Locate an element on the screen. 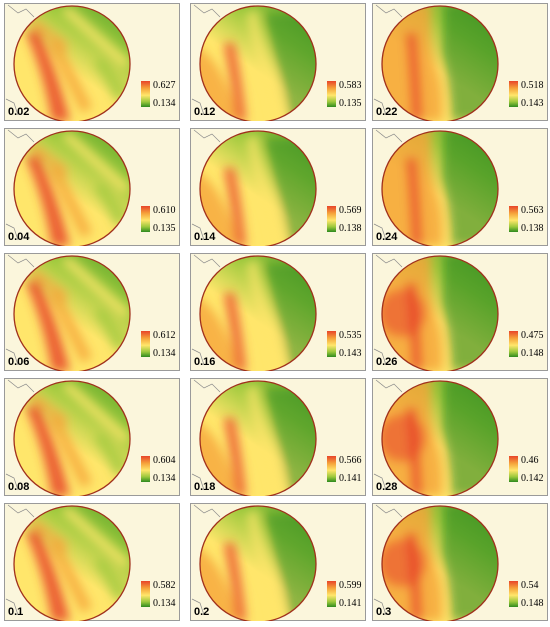  panel-label: 0.02 is located at coordinates (19, 112).